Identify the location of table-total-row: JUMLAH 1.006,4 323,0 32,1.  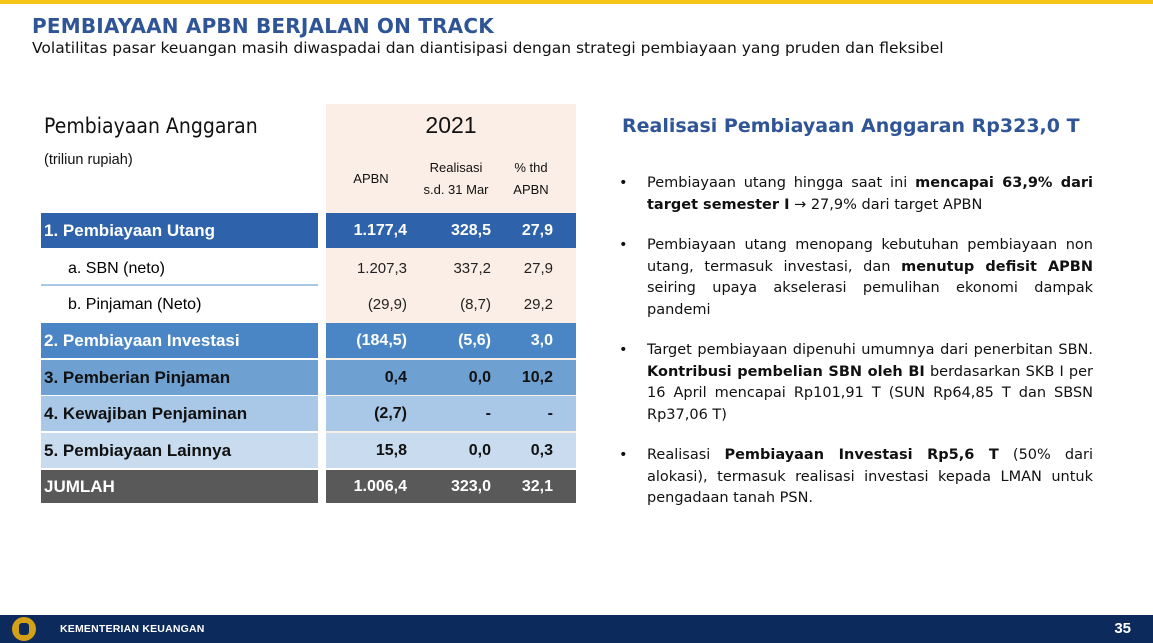
(308, 486).